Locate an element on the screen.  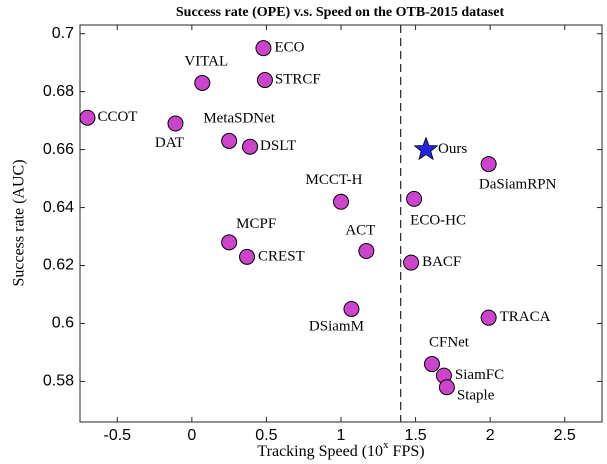
point-star is located at coordinates (426, 148).